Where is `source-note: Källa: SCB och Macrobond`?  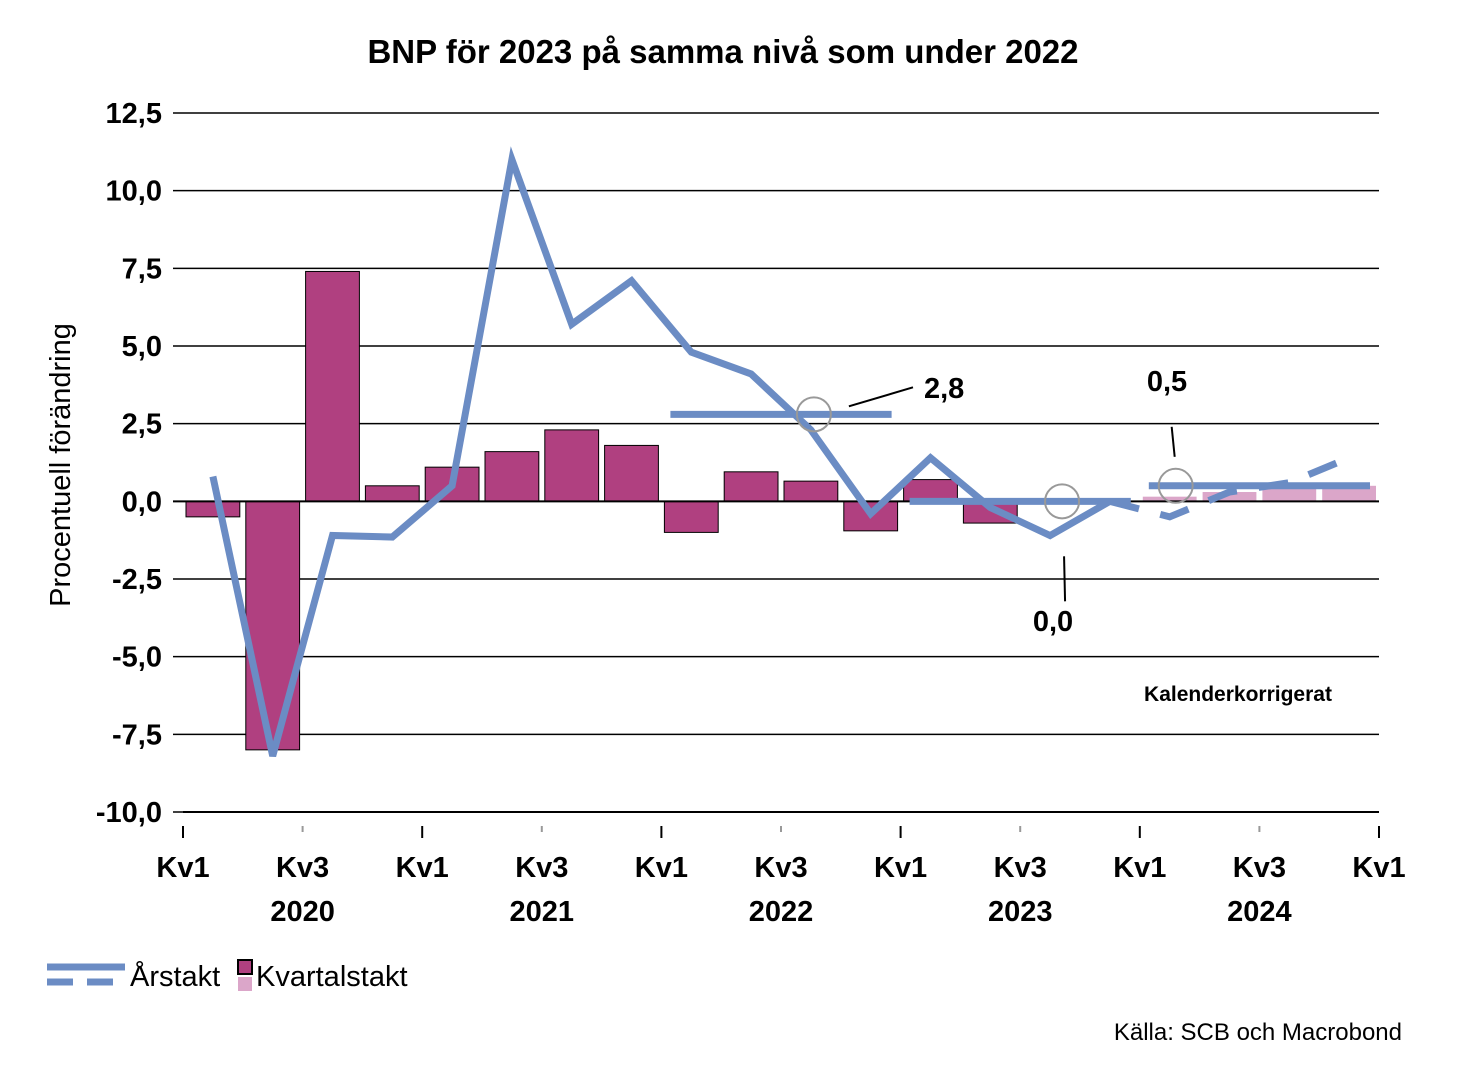 source-note: Källa: SCB och Macrobond is located at coordinates (1258, 1032).